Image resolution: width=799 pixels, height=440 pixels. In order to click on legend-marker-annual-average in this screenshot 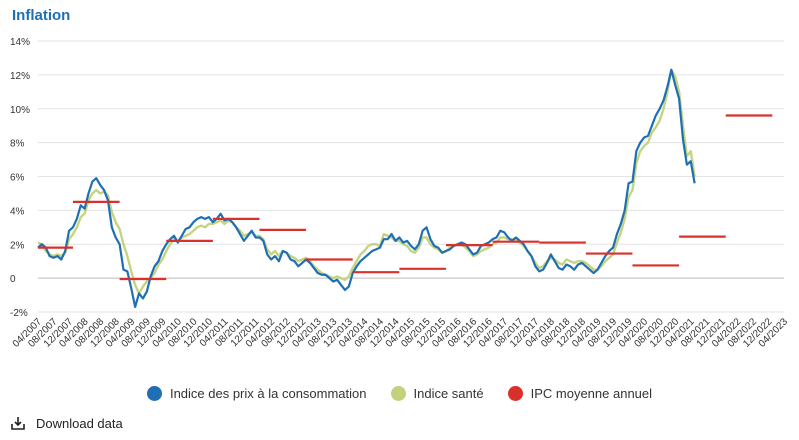, I will do `click(515, 393)`.